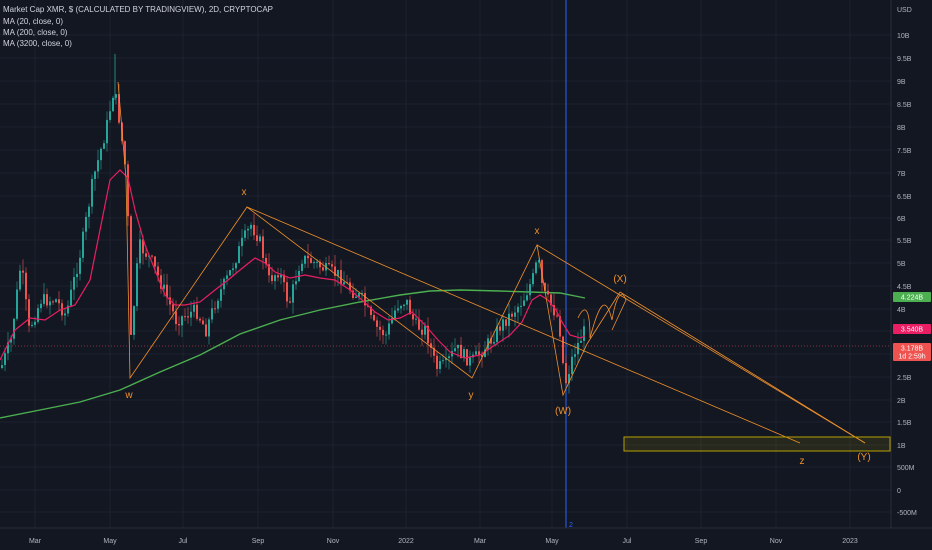 This screenshot has width=932, height=550. What do you see at coordinates (293, 354) in the screenshot?
I see `ma200-line` at bounding box center [293, 354].